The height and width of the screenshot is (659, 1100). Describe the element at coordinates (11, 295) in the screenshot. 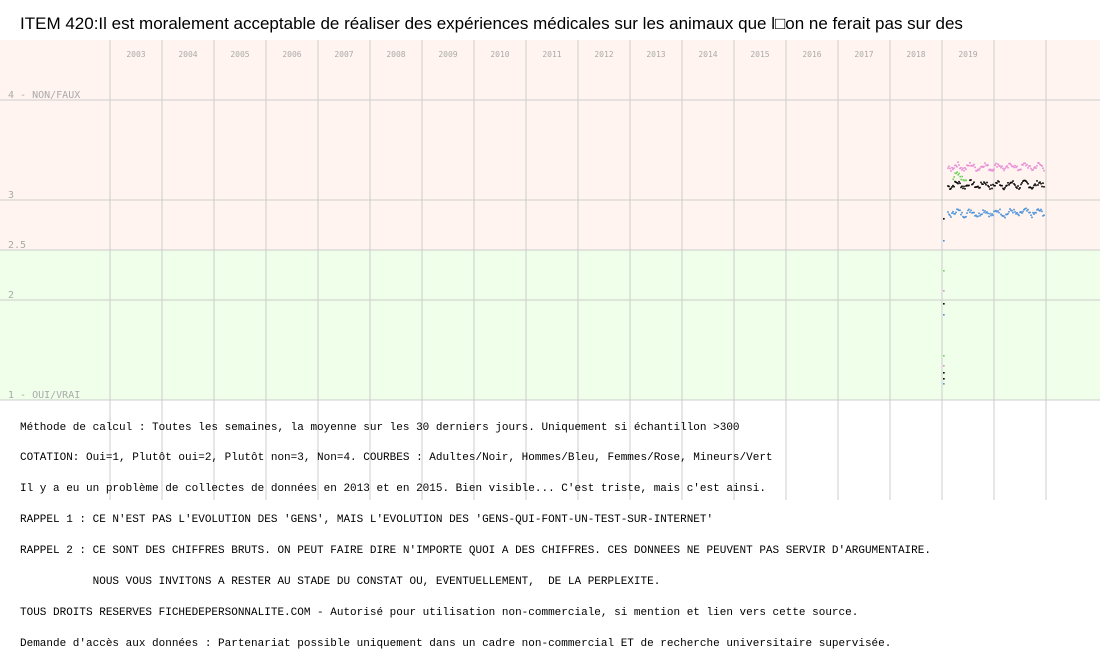

I see `y-tick-label: 2` at that location.